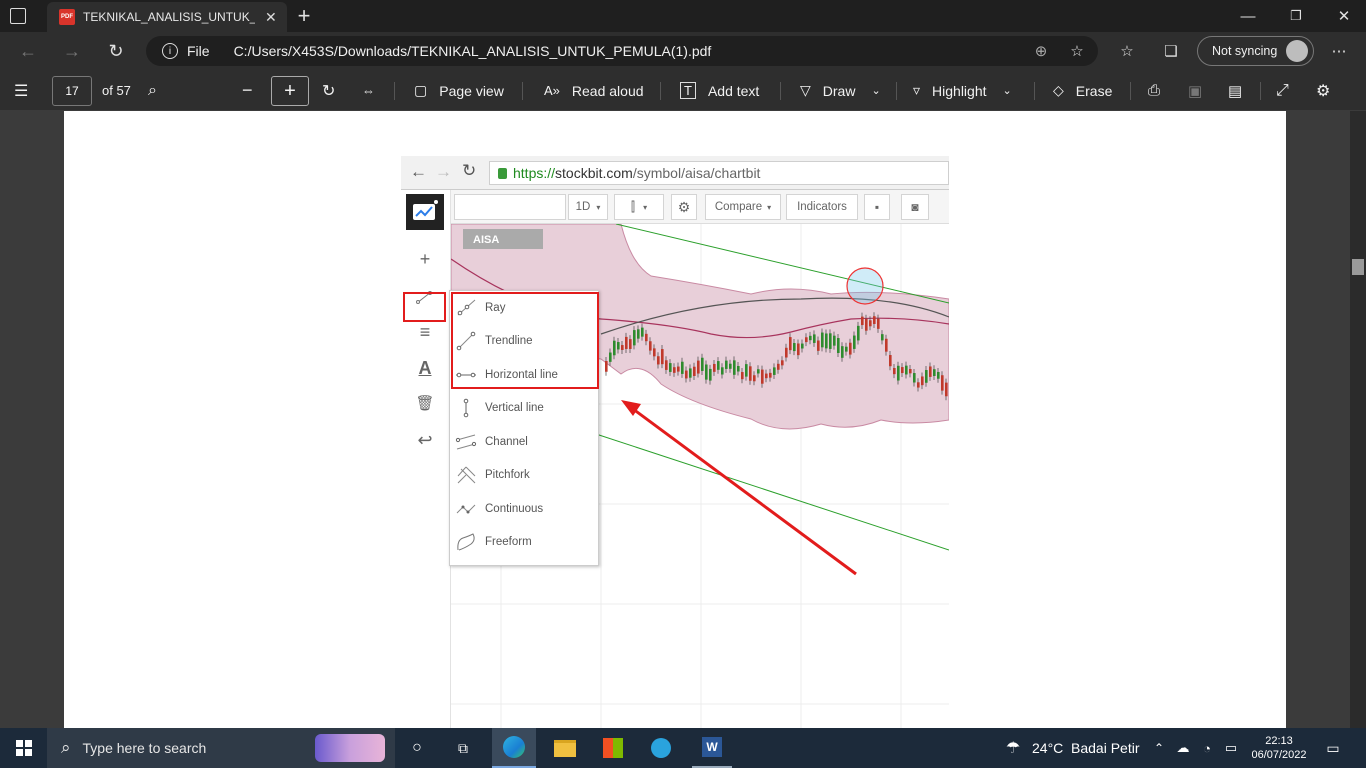  Describe the element at coordinates (594, 173) in the screenshot. I see `url-host: stockbit.com` at that location.